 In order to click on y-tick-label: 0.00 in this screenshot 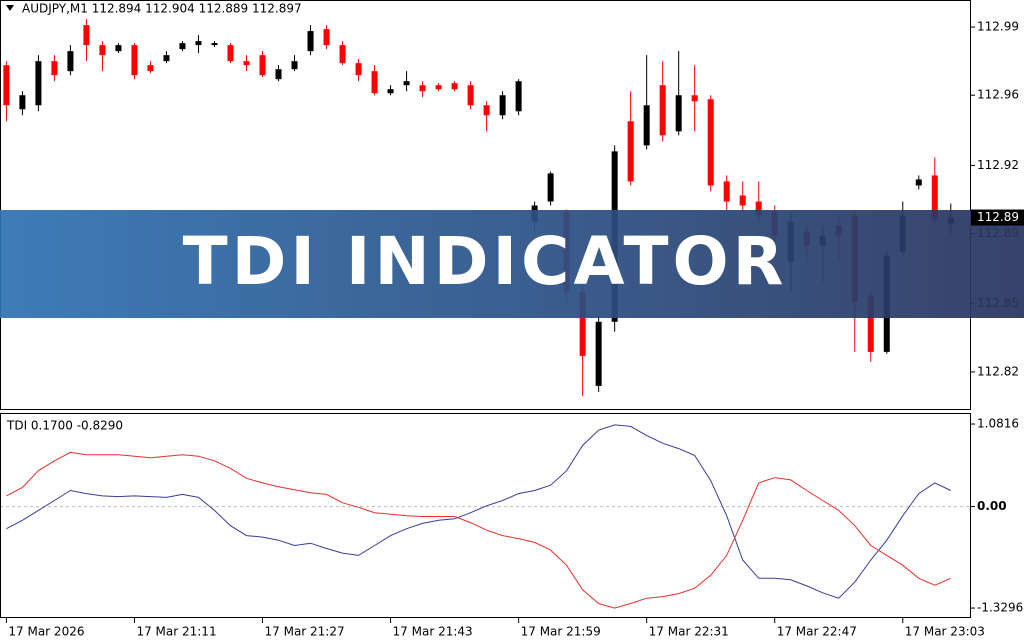, I will do `click(992, 506)`.